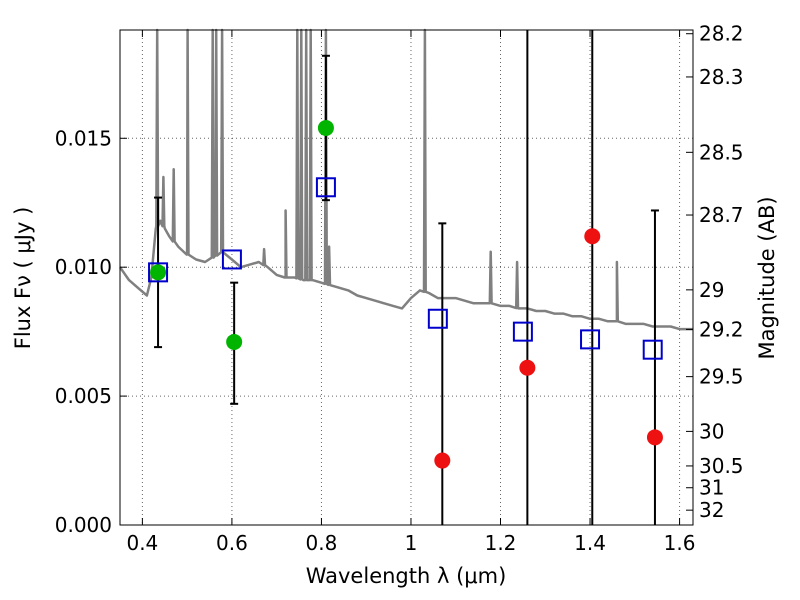 The height and width of the screenshot is (600, 800). What do you see at coordinates (711, 290) in the screenshot?
I see `magnitude-tick-label: 29` at bounding box center [711, 290].